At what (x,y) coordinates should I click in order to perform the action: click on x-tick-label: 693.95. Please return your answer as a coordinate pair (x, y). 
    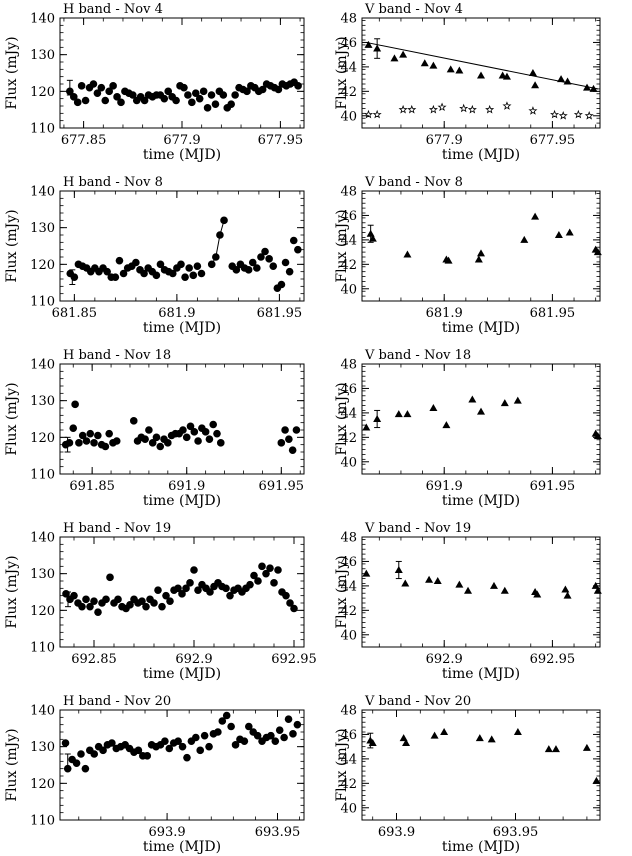
    Looking at the image, I should click on (278, 832).